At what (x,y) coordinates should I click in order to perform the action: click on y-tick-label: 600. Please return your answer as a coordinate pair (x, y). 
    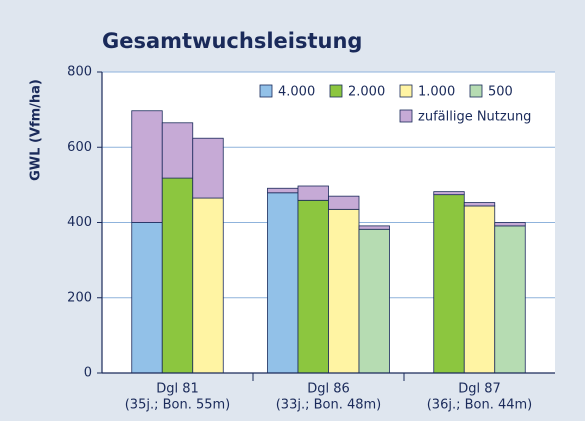
    Looking at the image, I should click on (79, 147).